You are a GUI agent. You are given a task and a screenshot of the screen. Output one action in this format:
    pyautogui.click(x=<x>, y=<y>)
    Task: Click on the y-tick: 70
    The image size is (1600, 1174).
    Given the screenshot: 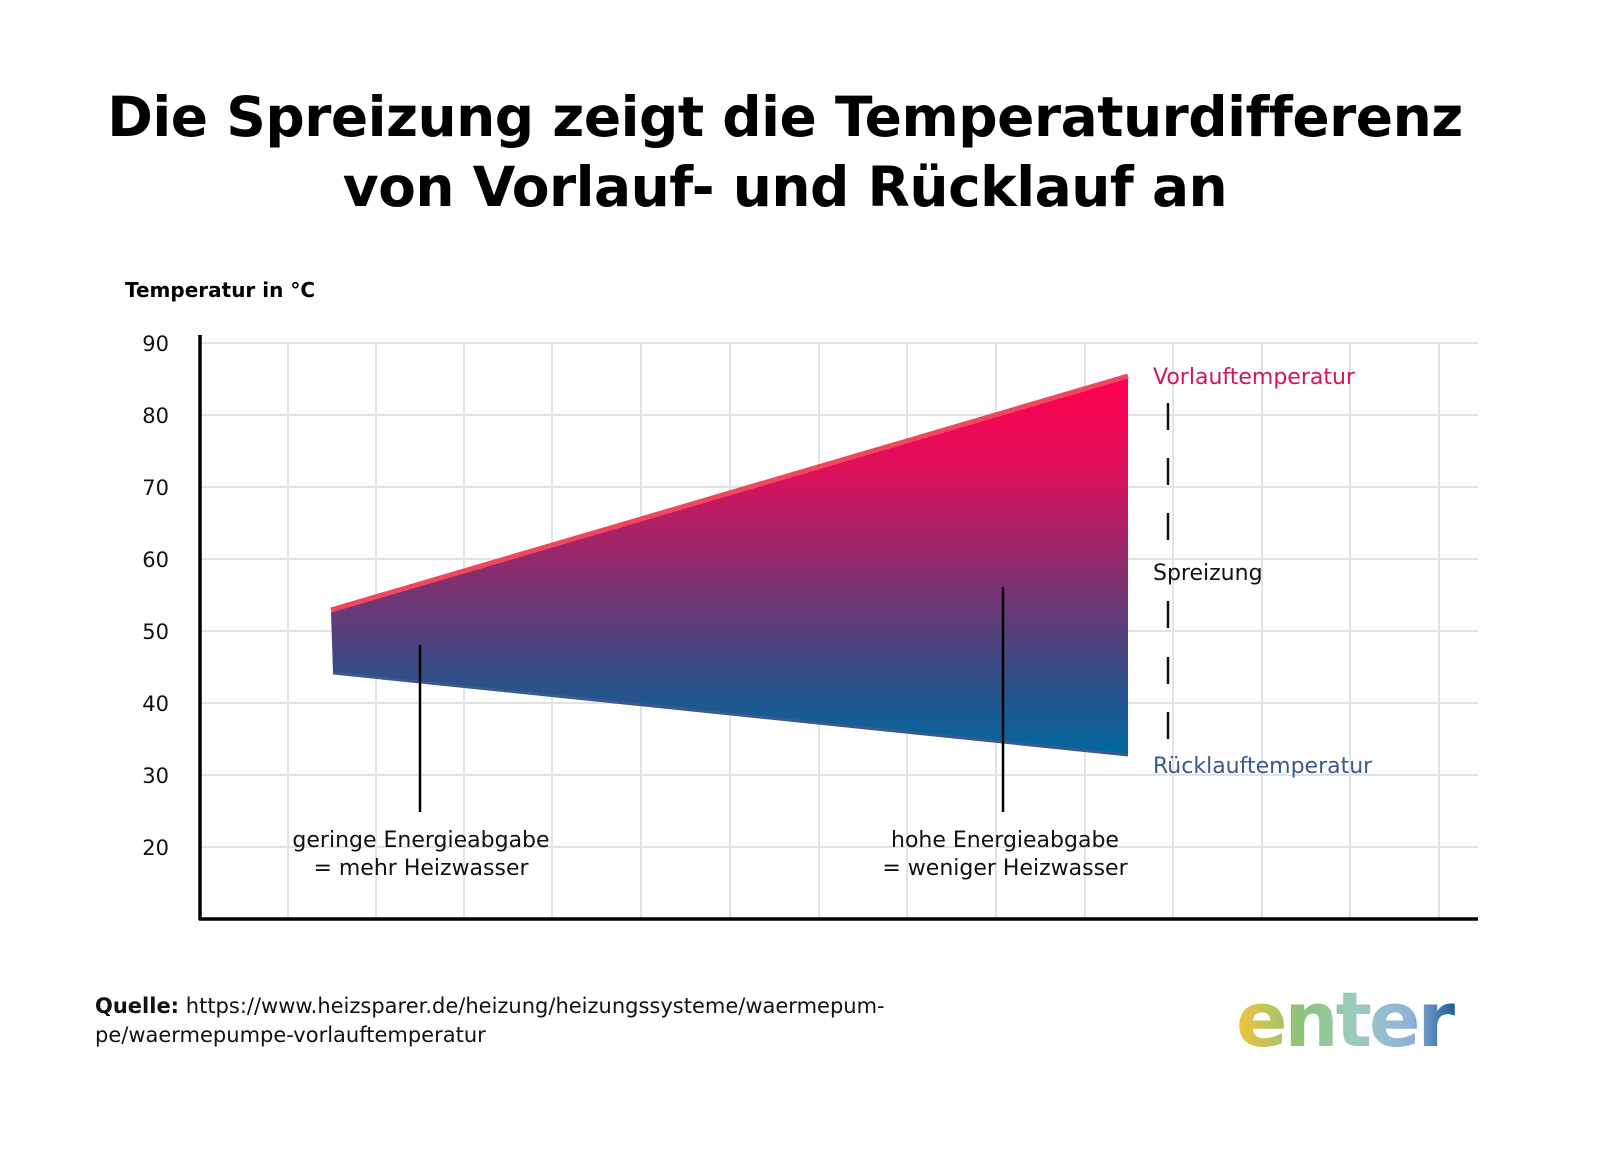 What is the action you would take?
    pyautogui.click(x=155, y=488)
    